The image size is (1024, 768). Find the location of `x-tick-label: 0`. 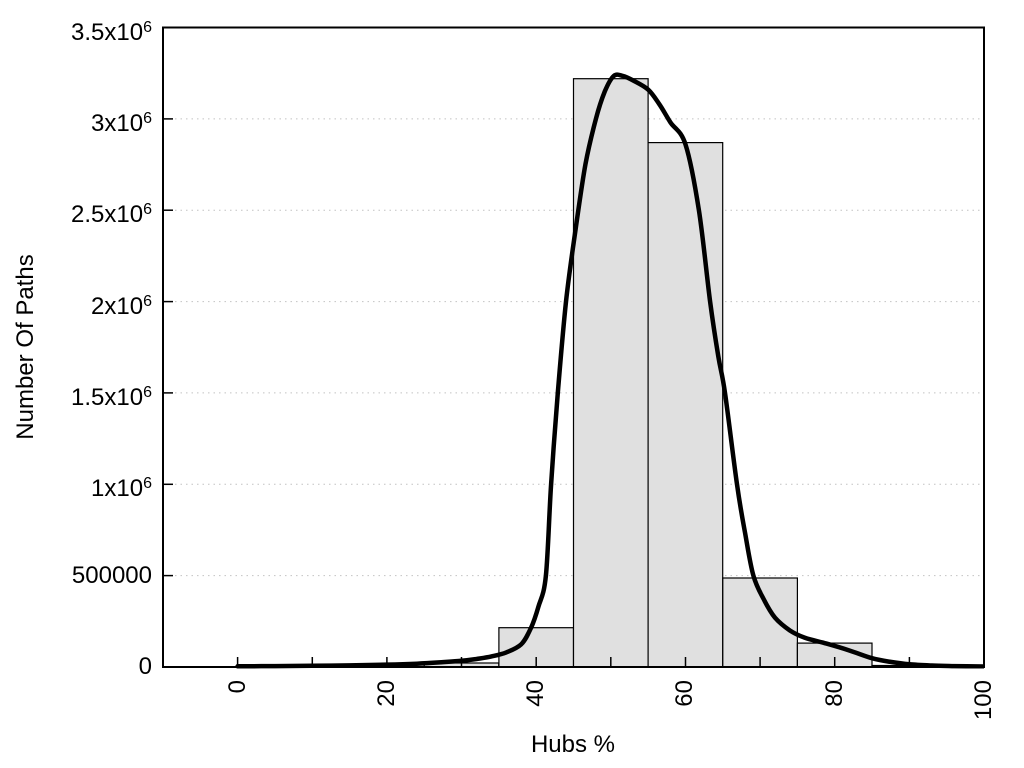

x-tick-label: 0 is located at coordinates (237, 687).